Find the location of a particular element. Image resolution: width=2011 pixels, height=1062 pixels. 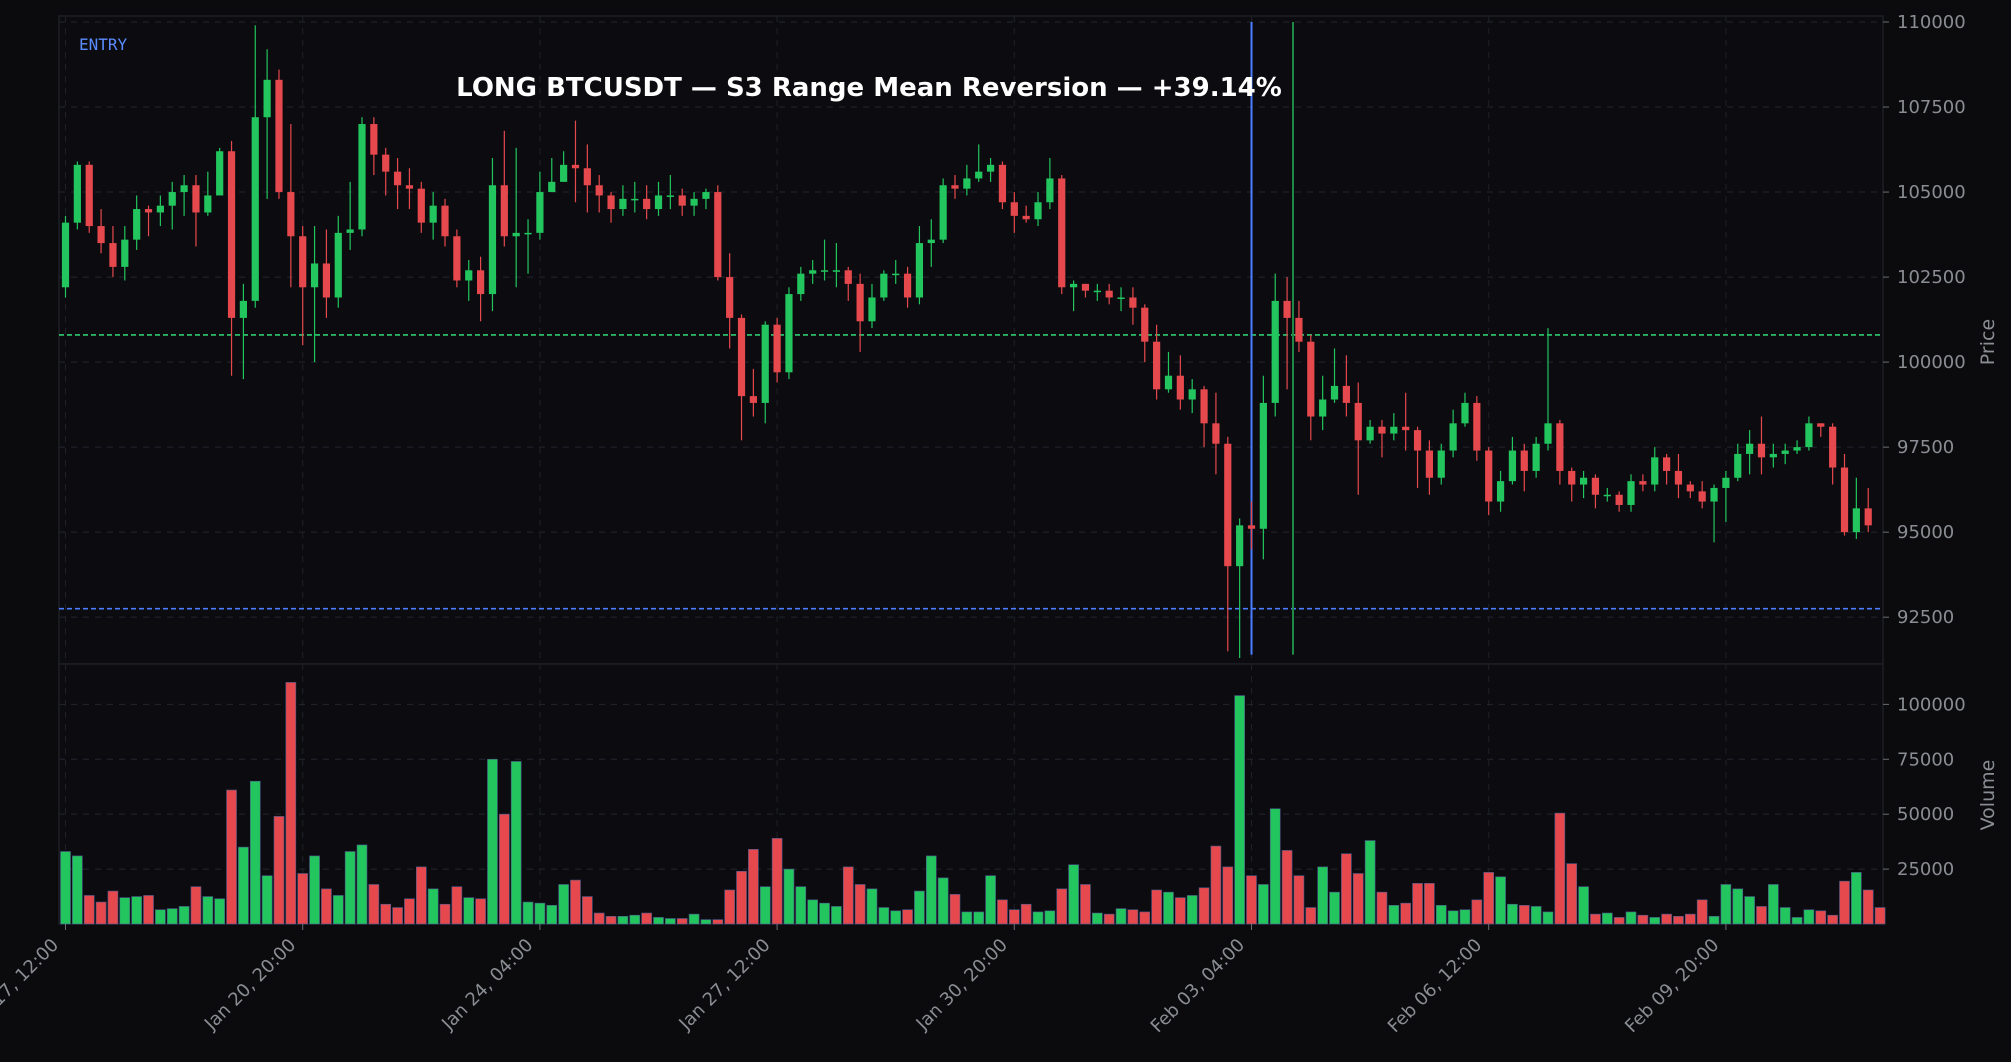

price-tick-label: 105000 is located at coordinates (1931, 192).